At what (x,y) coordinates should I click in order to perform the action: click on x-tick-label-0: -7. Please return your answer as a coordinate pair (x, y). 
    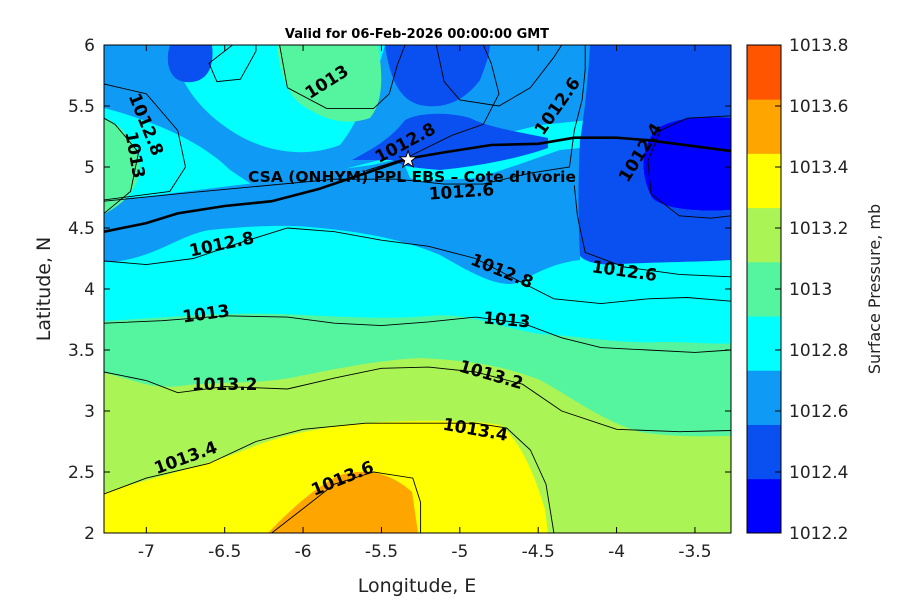
    Looking at the image, I should click on (146, 552).